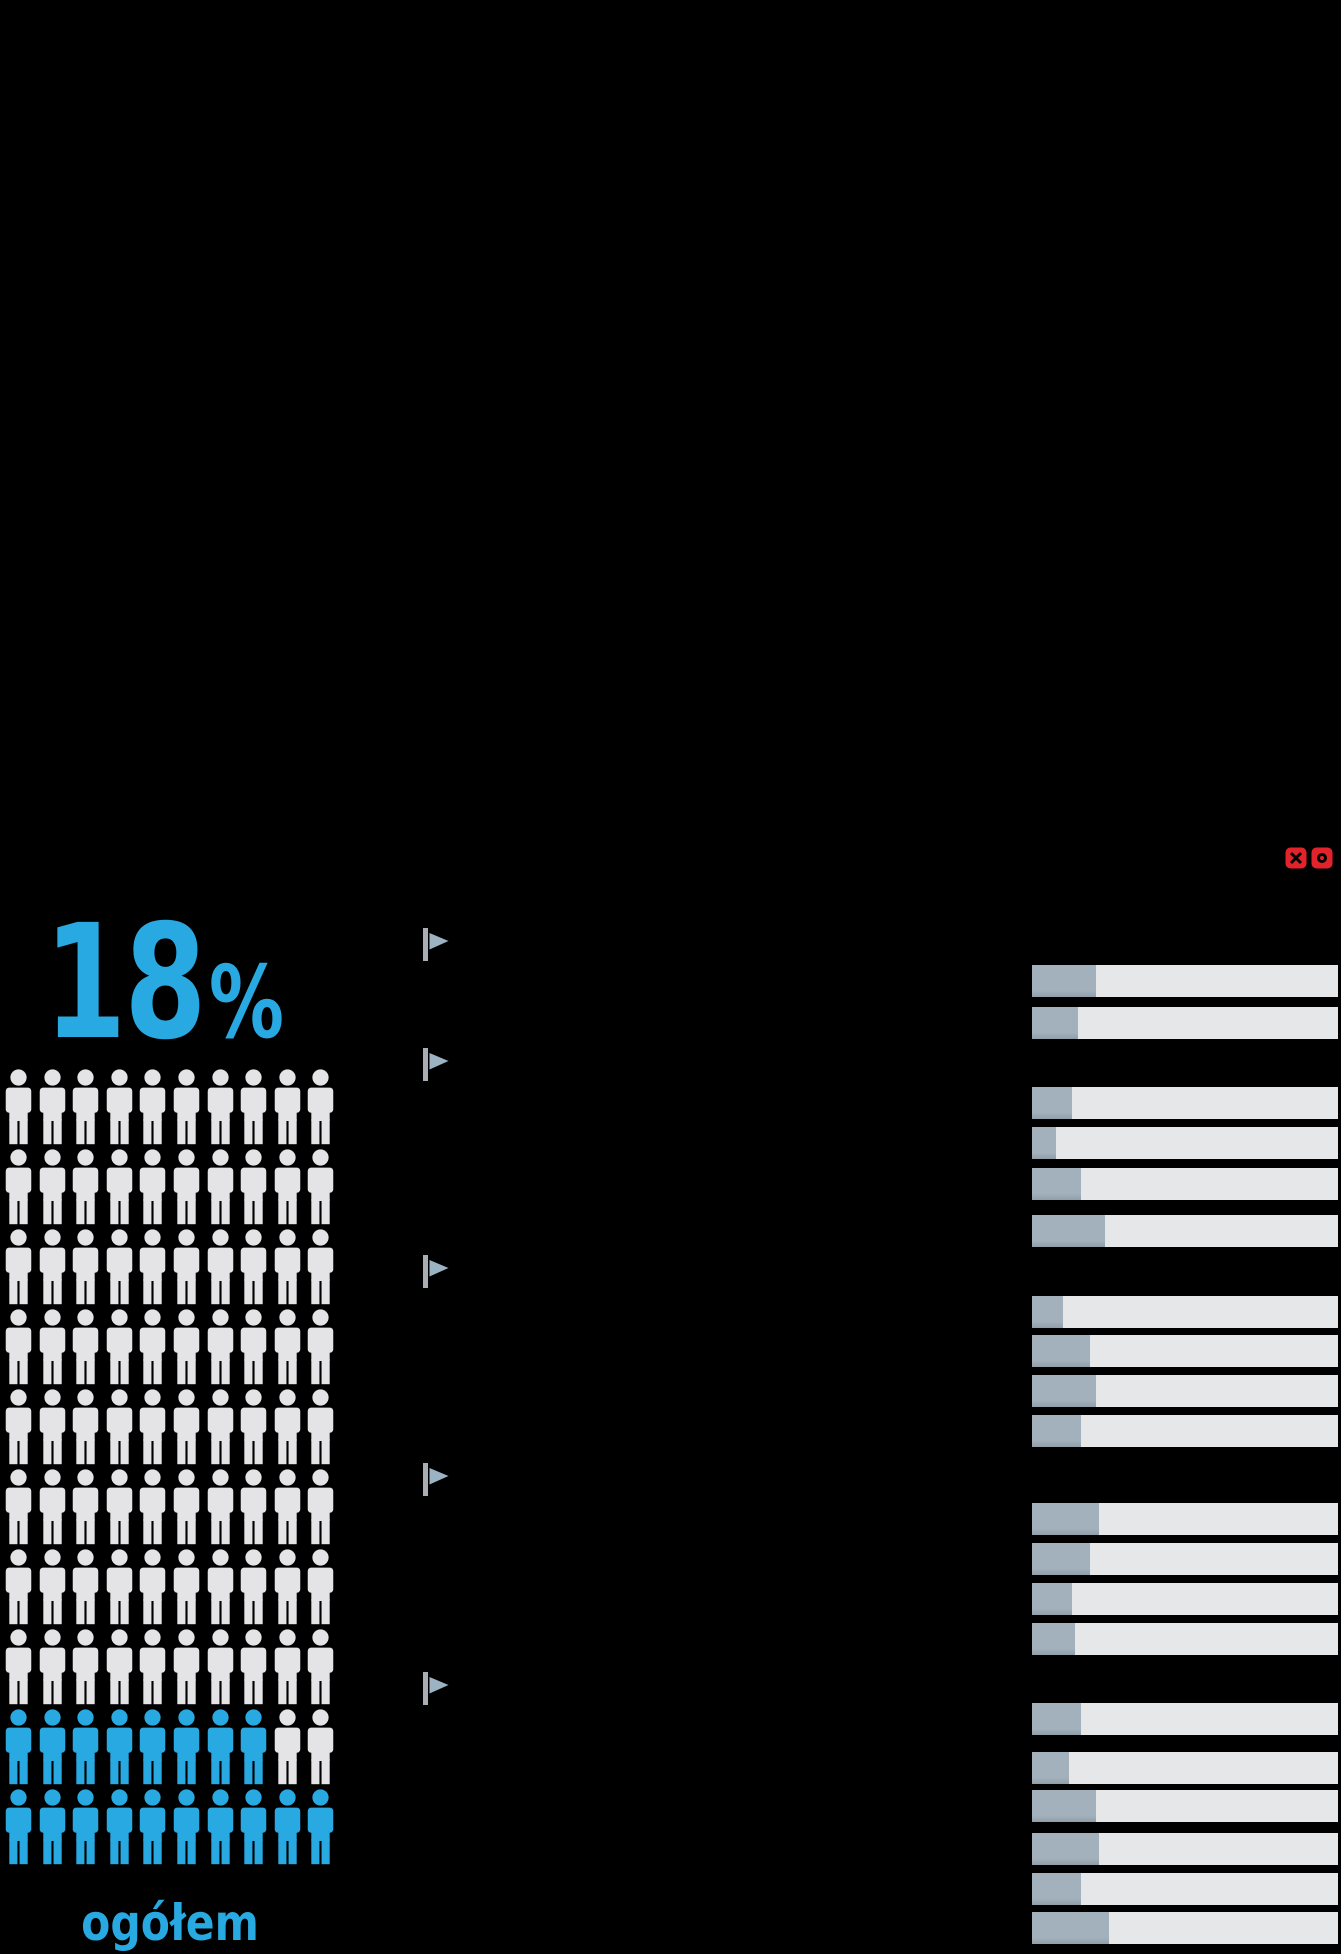 This screenshot has height=1954, width=1341. What do you see at coordinates (246, 1002) in the screenshot?
I see `headline-percent-sign: %` at bounding box center [246, 1002].